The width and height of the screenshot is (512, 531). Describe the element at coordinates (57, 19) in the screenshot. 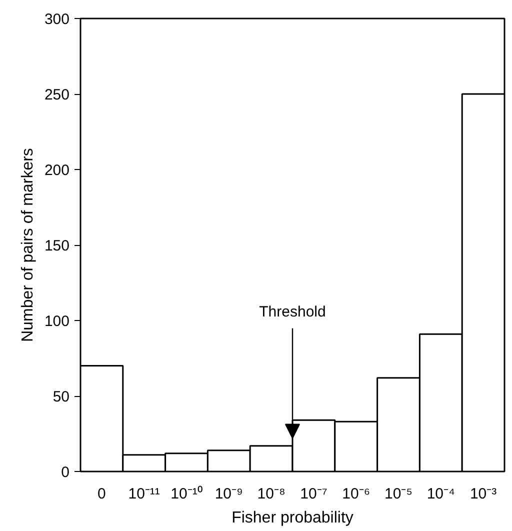

I see `y-tick-label: 300` at that location.